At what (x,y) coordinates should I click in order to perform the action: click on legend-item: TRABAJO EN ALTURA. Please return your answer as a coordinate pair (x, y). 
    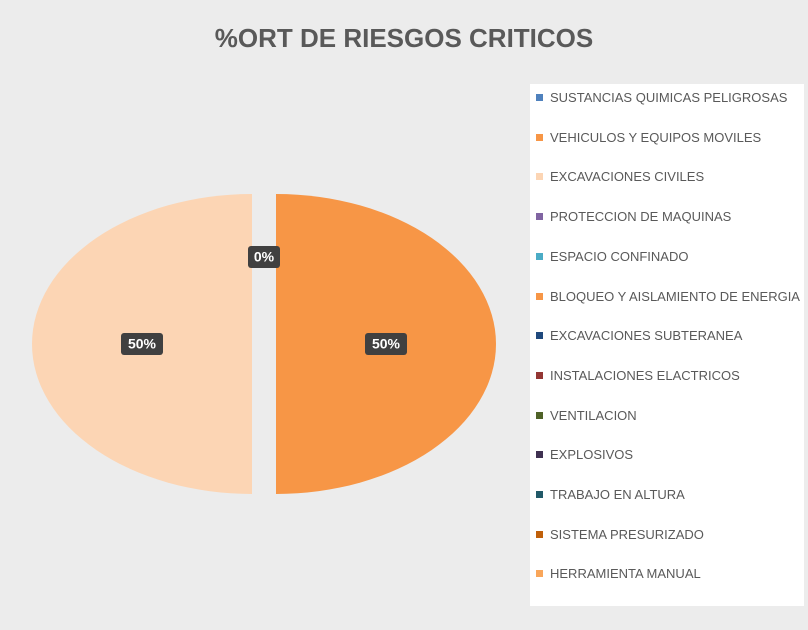
    Looking at the image, I should click on (672, 494).